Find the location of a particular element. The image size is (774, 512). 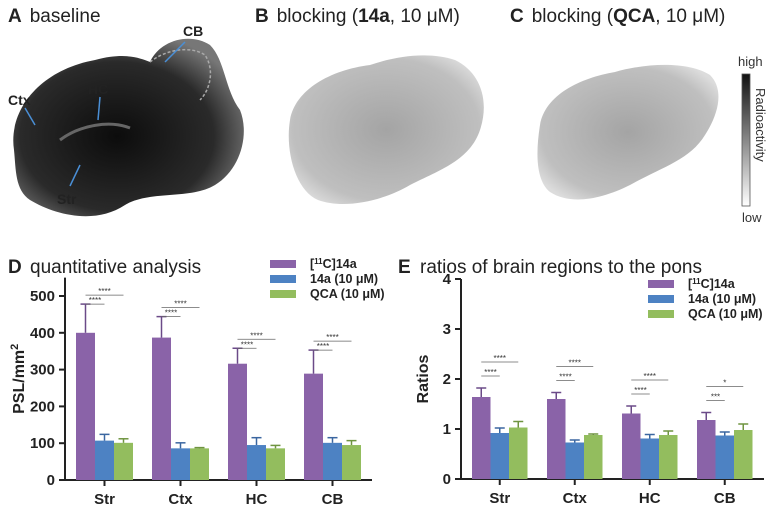

panel-letter: A is located at coordinates (15, 16).